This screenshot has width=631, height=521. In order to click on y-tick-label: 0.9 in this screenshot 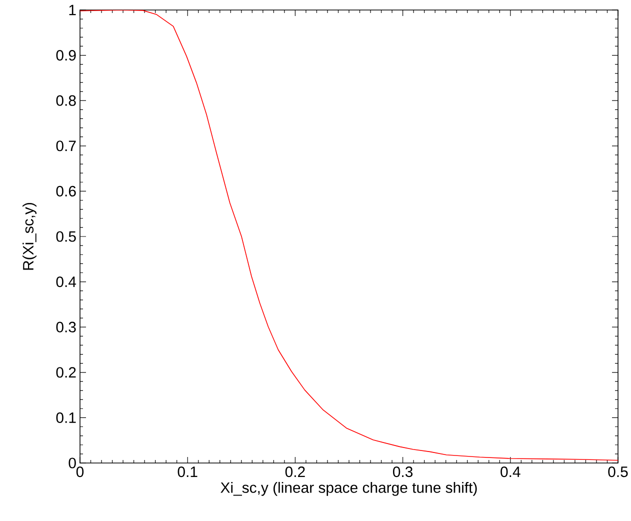, I will do `click(66, 55)`.